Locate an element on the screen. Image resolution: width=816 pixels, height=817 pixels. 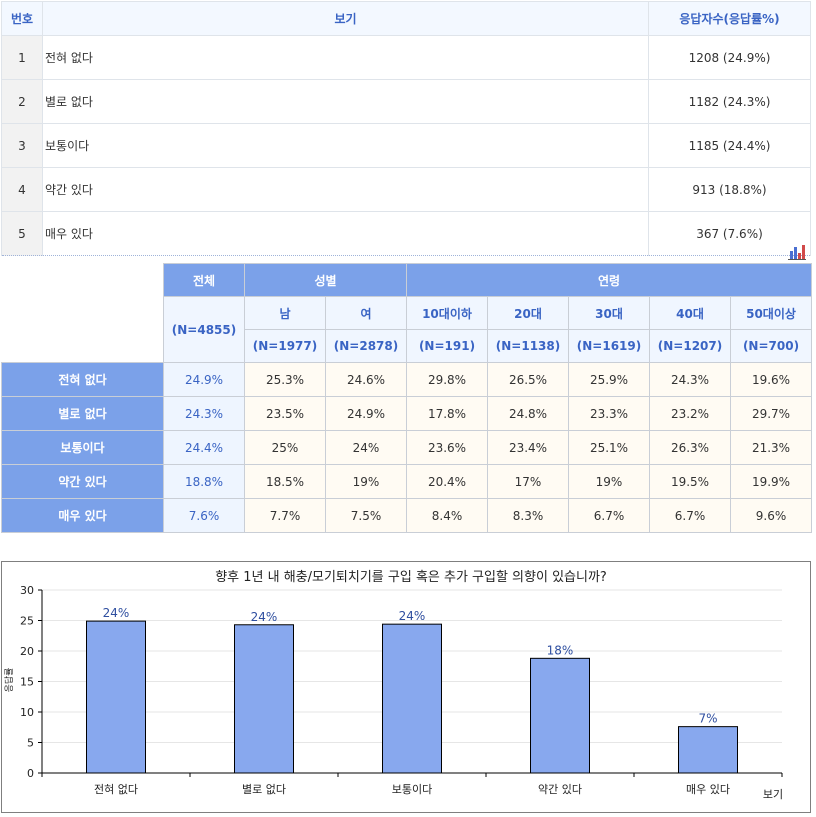
subgroup-label: 40대 is located at coordinates (690, 313).